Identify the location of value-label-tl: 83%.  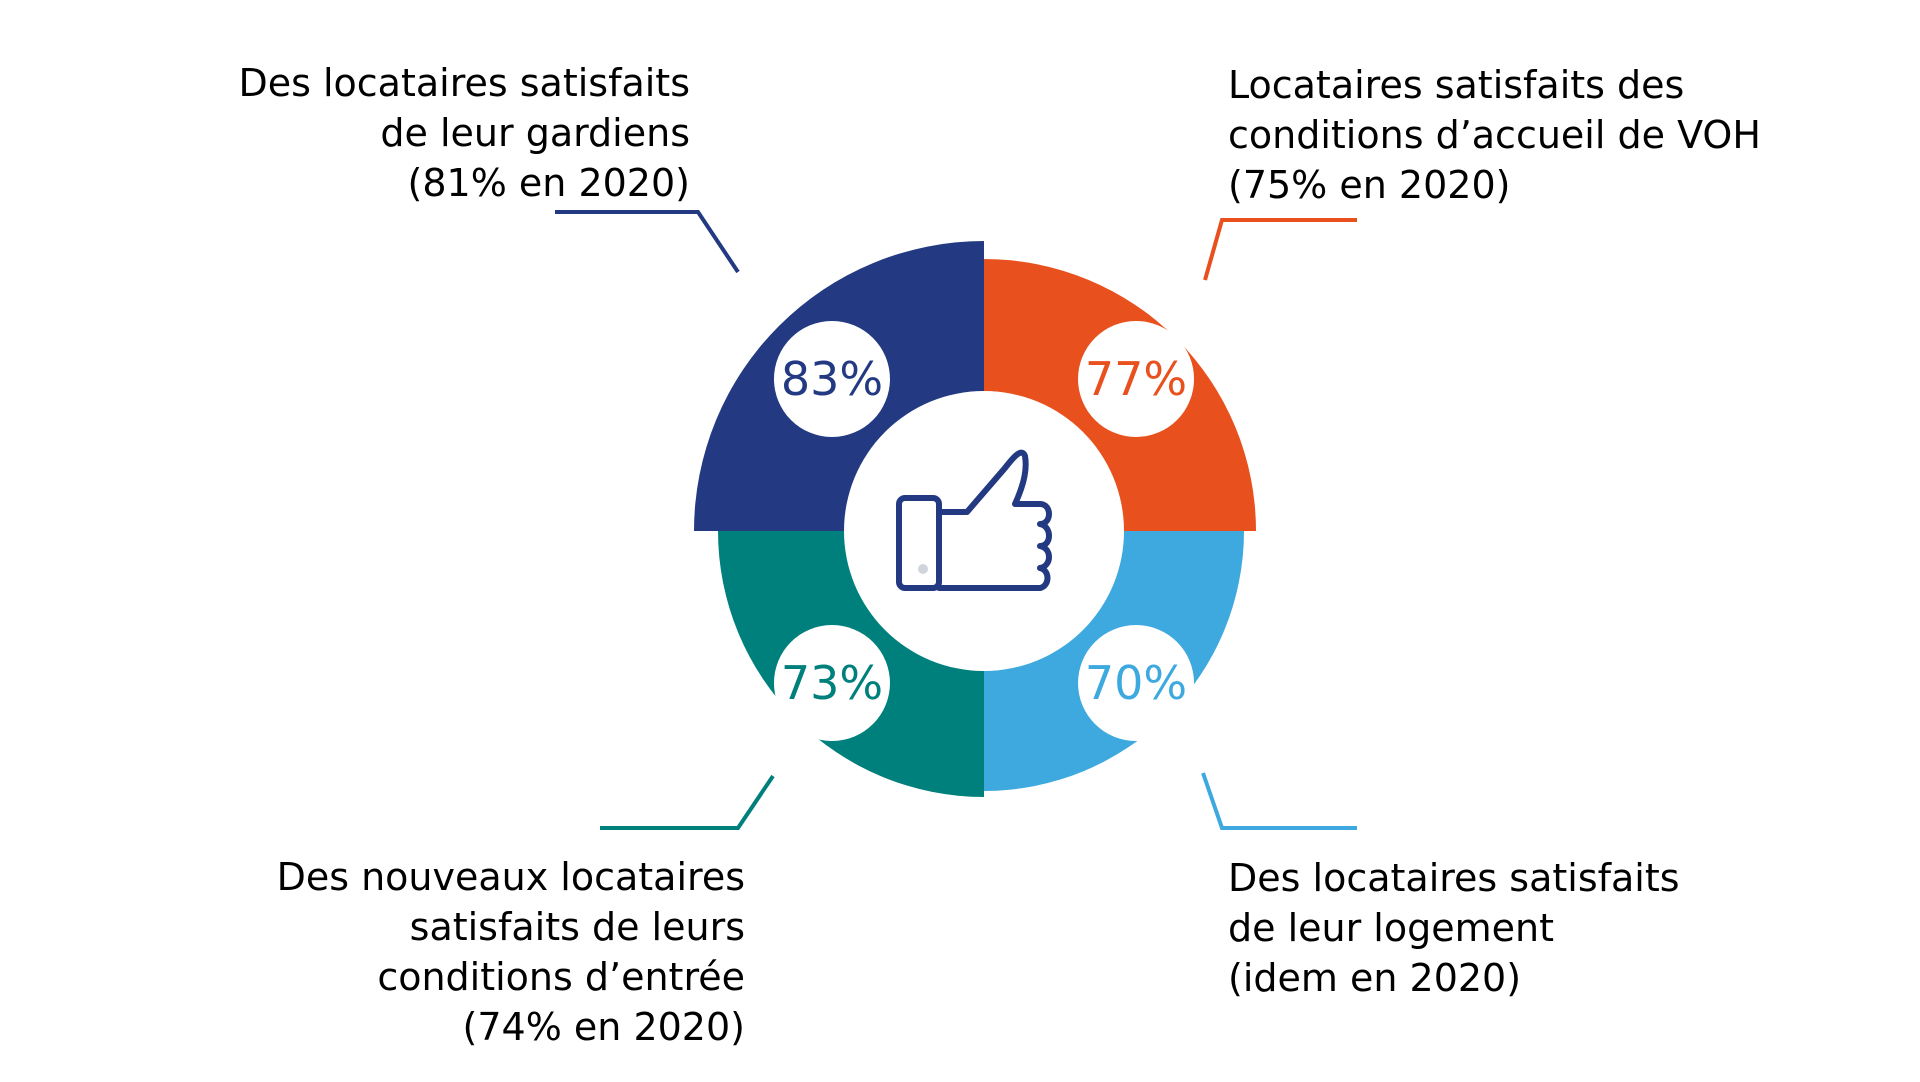
(832, 379).